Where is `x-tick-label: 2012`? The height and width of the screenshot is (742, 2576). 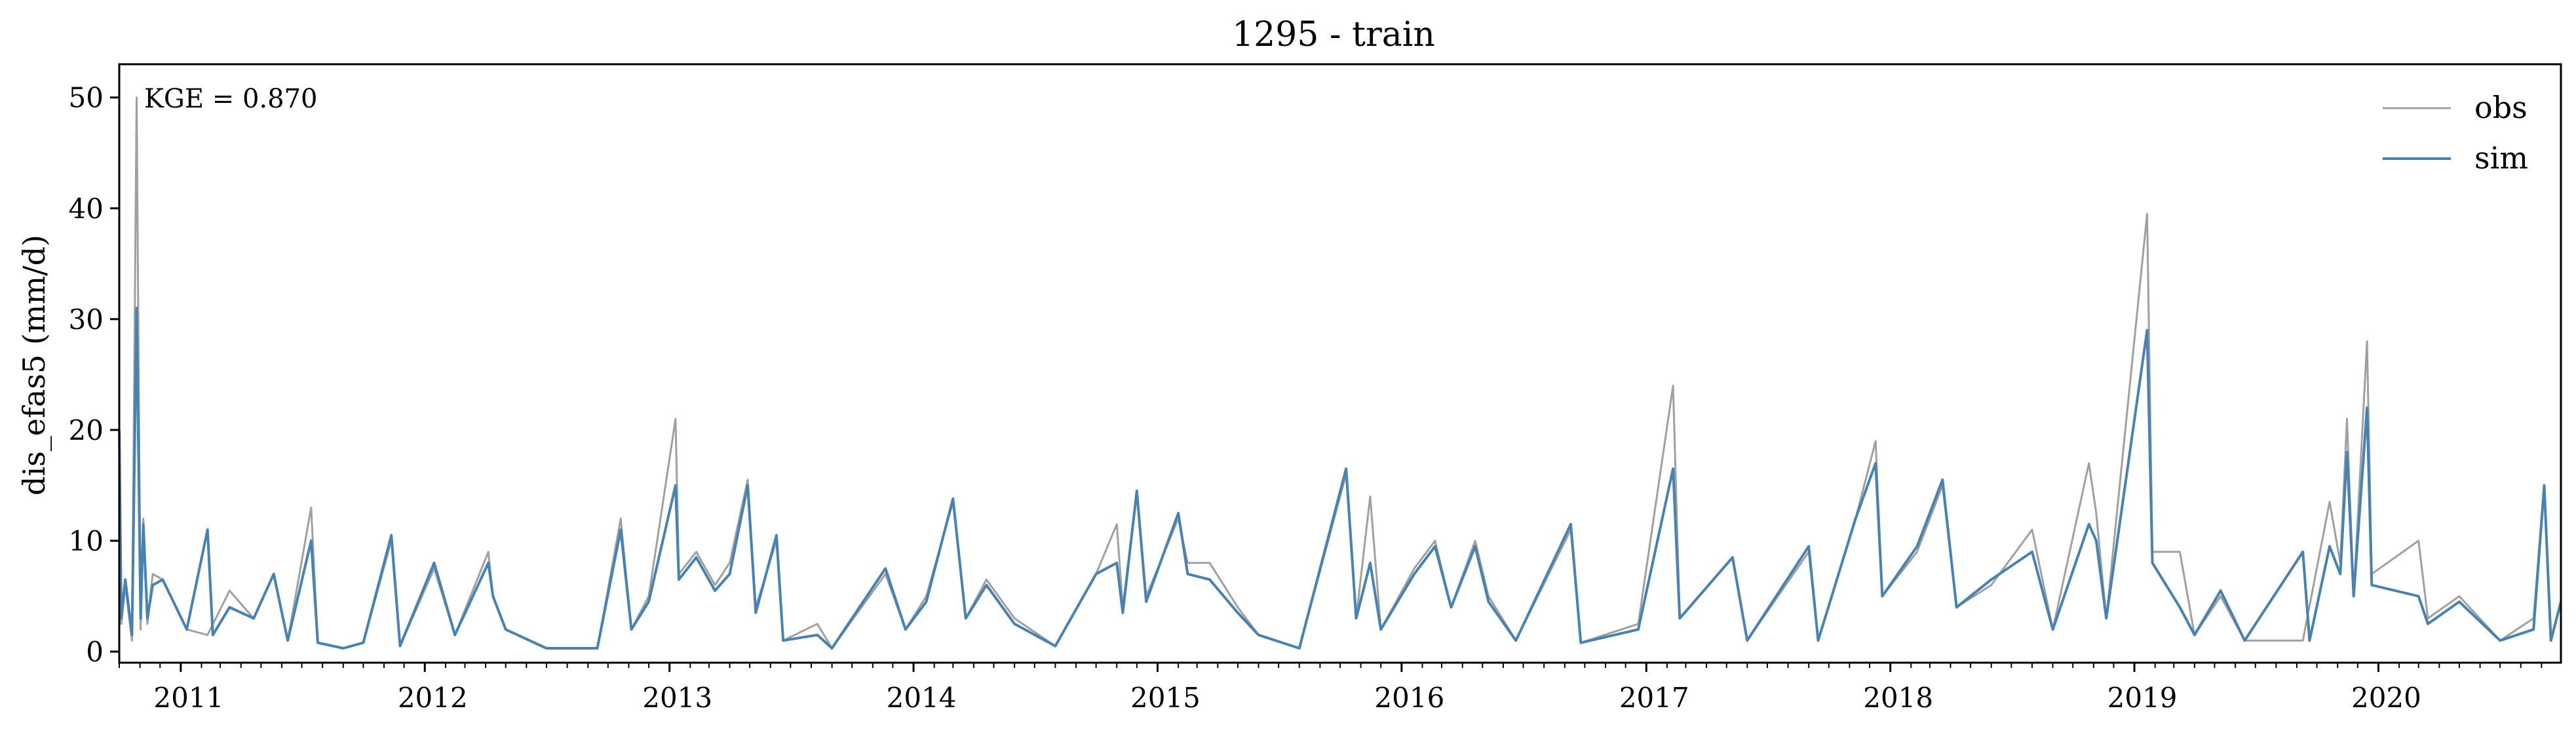 x-tick-label: 2012 is located at coordinates (433, 698).